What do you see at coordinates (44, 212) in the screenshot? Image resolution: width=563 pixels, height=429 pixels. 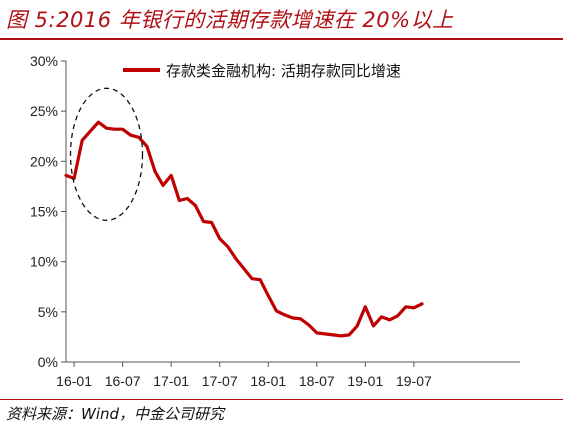 I see `y-tick-label: 15%` at bounding box center [44, 212].